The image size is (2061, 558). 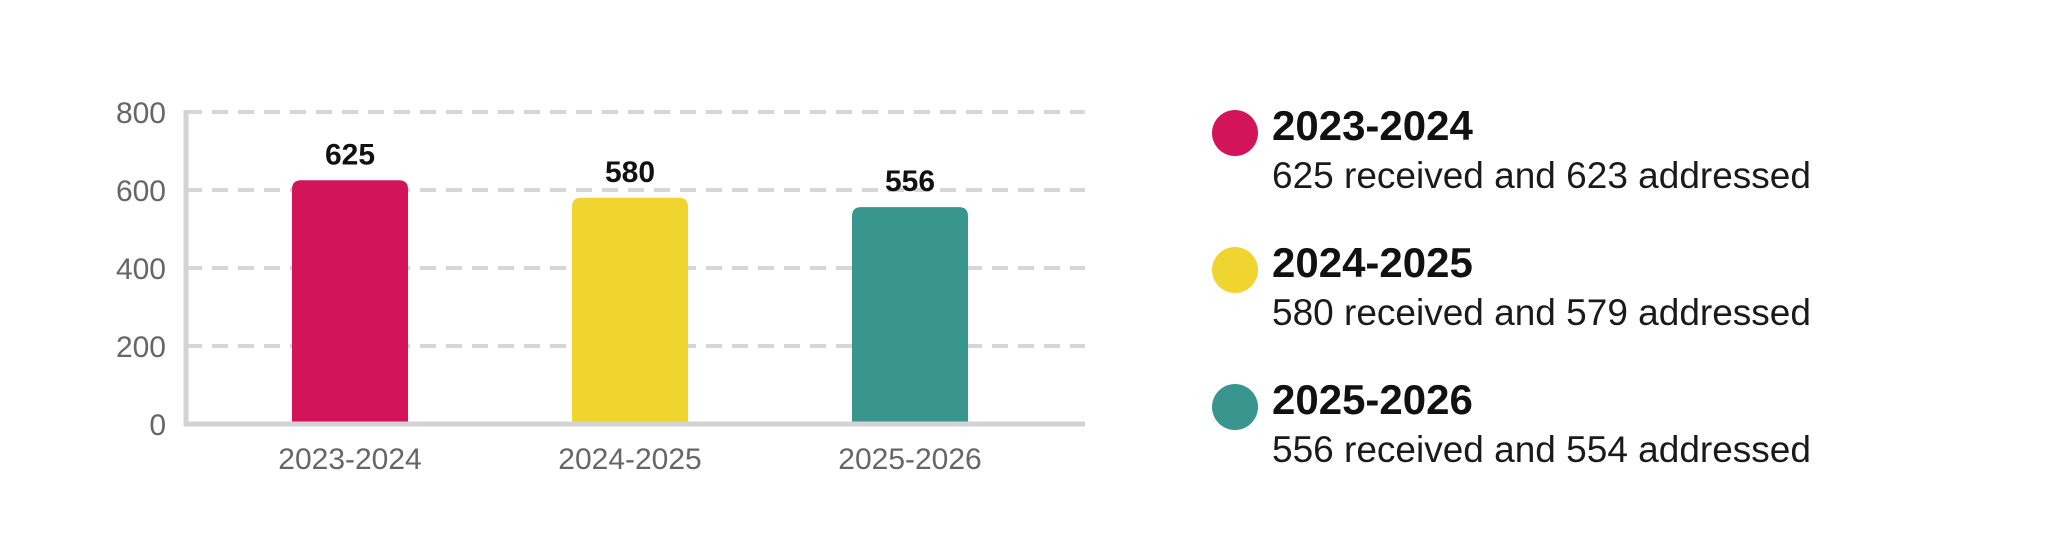 What do you see at coordinates (141, 113) in the screenshot?
I see `y-tick-label: 800` at bounding box center [141, 113].